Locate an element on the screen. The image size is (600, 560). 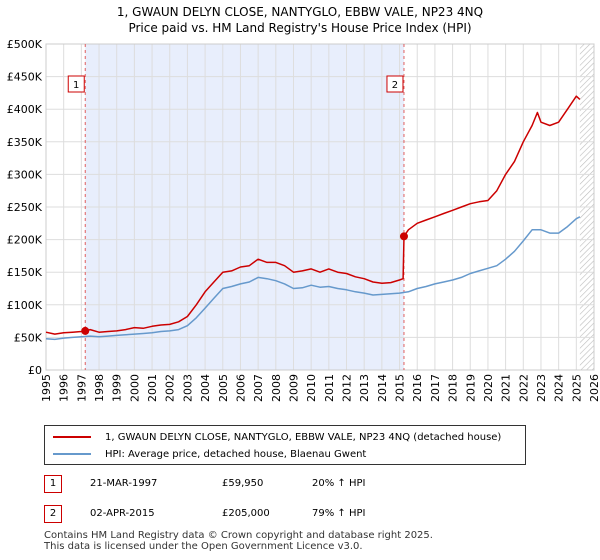
sale-row-2: 2 02-APR-2015 £205,000 79% ↑ HPI is located at coordinates (300, 515).